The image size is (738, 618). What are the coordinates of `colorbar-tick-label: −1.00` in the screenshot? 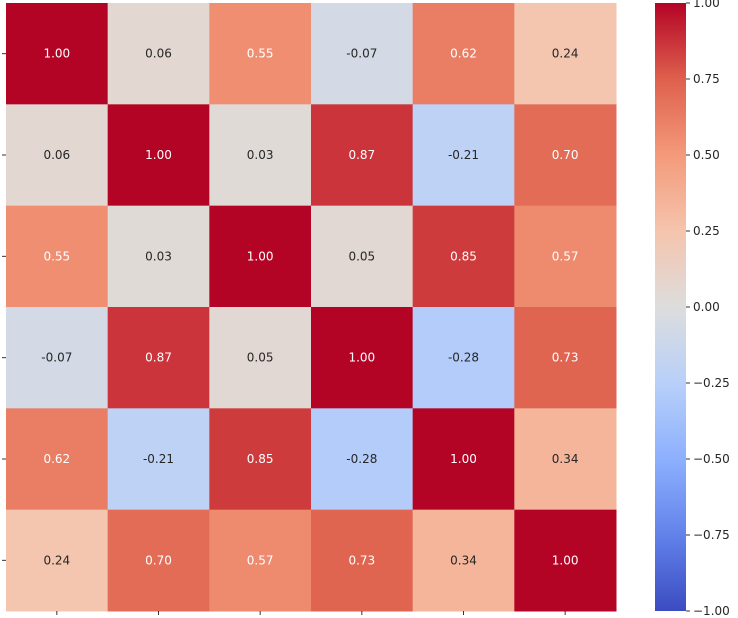 It's located at (711, 611).